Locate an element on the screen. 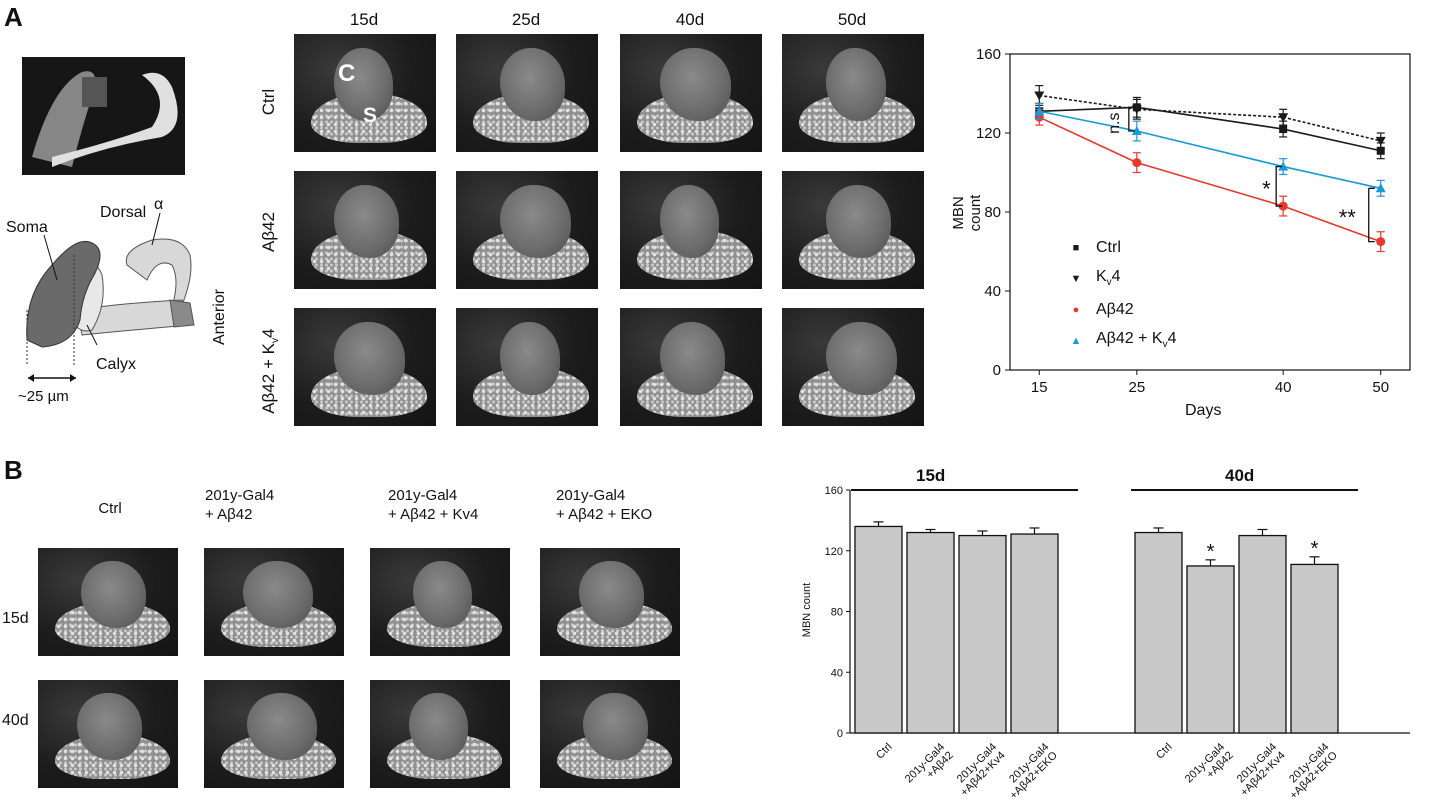 This screenshot has width=1444, height=802. legend-item-2: ● Aβ42 is located at coordinates (1123, 309).